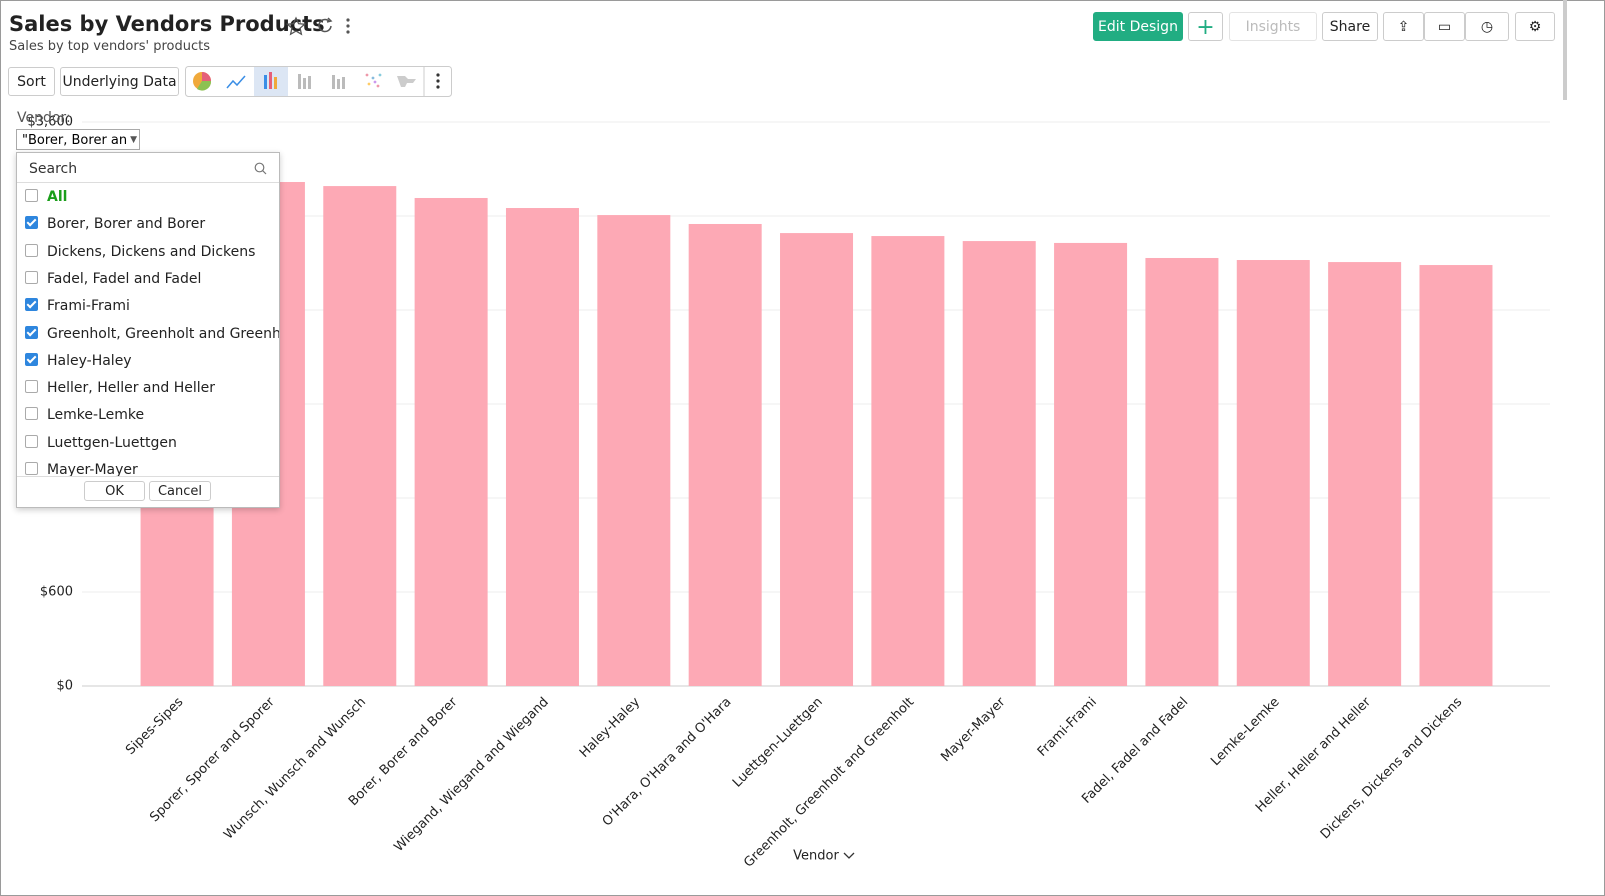 The width and height of the screenshot is (1605, 896). Describe the element at coordinates (75, 140) in the screenshot. I see `filter-value: "Borer, Borer an` at that location.